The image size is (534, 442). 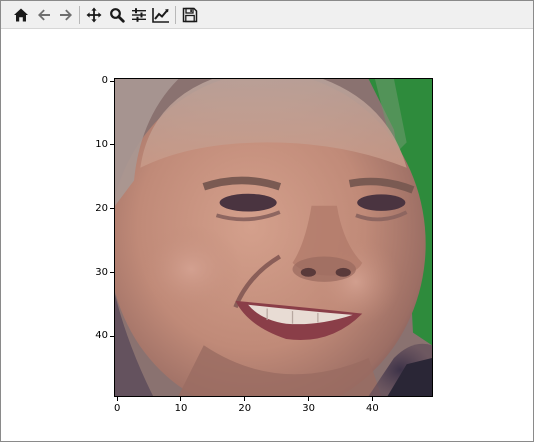 What do you see at coordinates (267, 15) in the screenshot?
I see `navigation-toolbar` at bounding box center [267, 15].